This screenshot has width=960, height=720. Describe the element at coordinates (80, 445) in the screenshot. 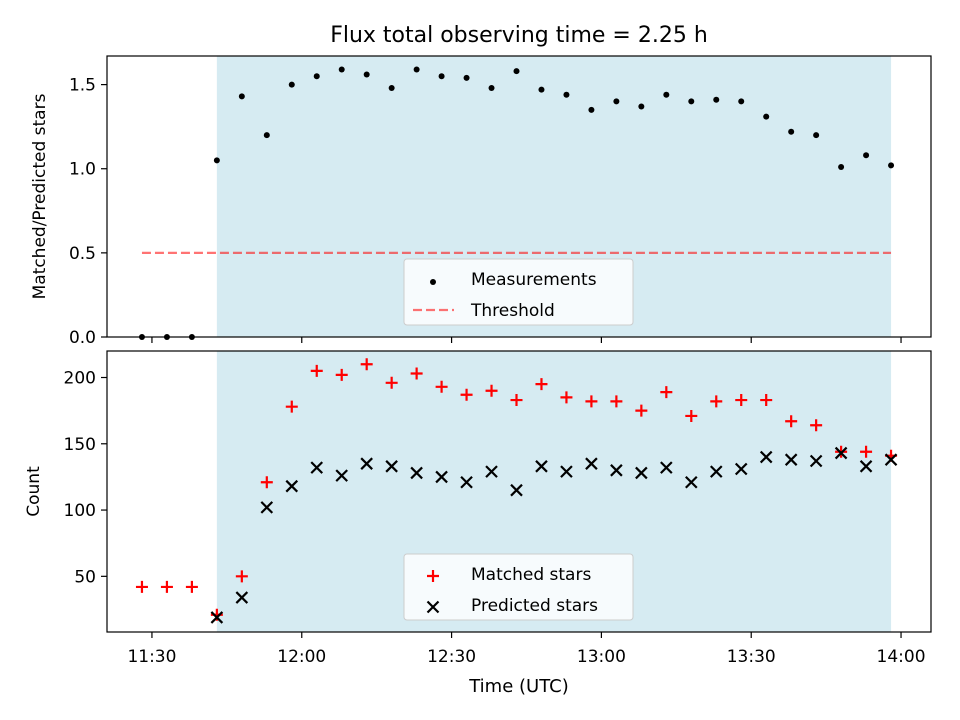

I see `y-tick-label: 150` at that location.